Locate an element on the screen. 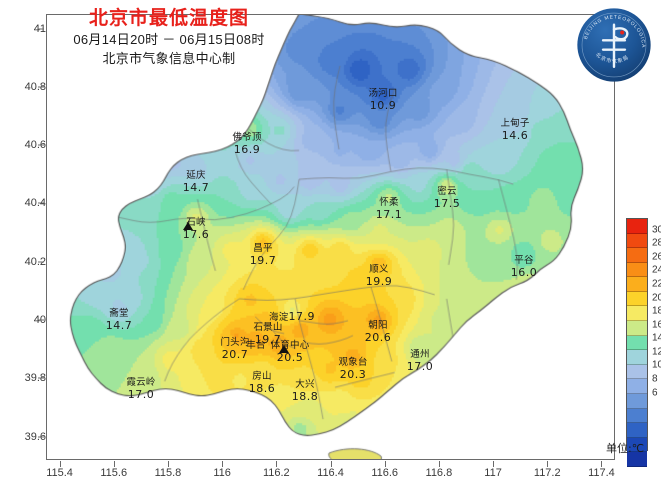 The width and height of the screenshot is (661, 500). station-name: 顺义 is located at coordinates (379, 269).